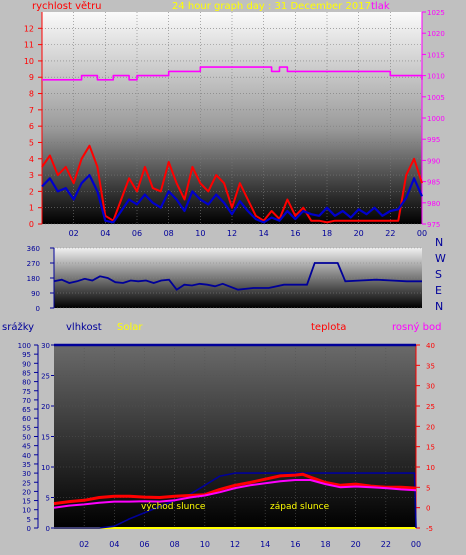  Describe the element at coordinates (26, 383) in the screenshot. I see `y-tick-label: 80` at that location.